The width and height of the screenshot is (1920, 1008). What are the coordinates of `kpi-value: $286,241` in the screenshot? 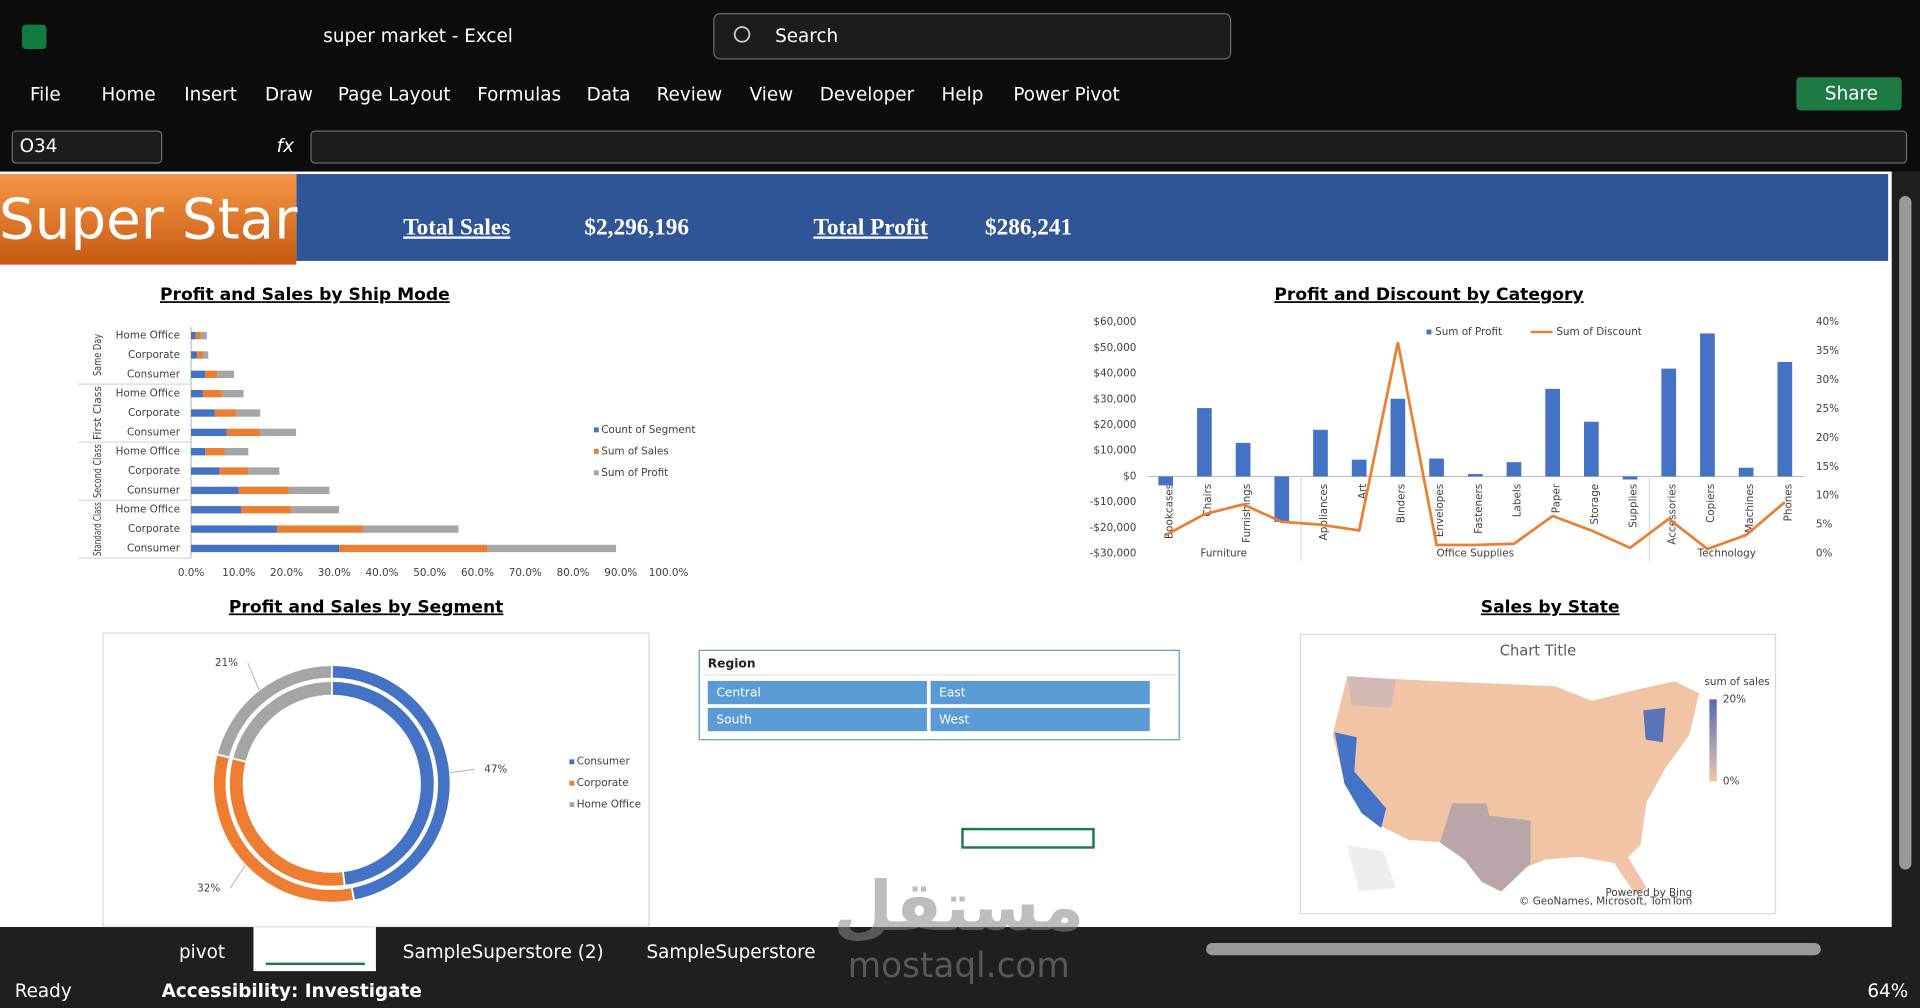 It's located at (1028, 227).